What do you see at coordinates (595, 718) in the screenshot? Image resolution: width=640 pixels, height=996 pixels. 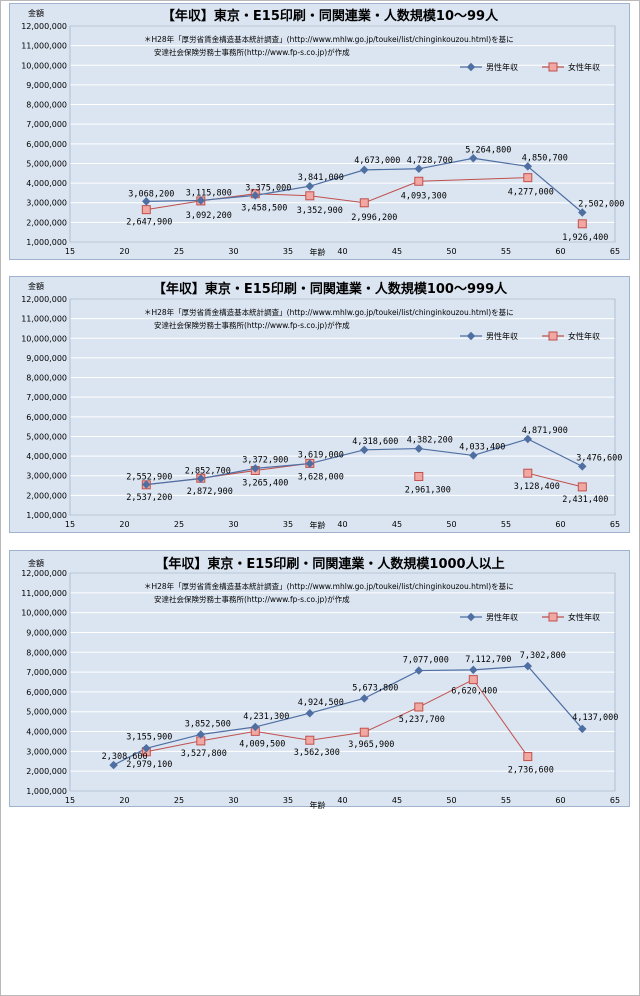 I see `male-data-label: 4,137,000` at bounding box center [595, 718].